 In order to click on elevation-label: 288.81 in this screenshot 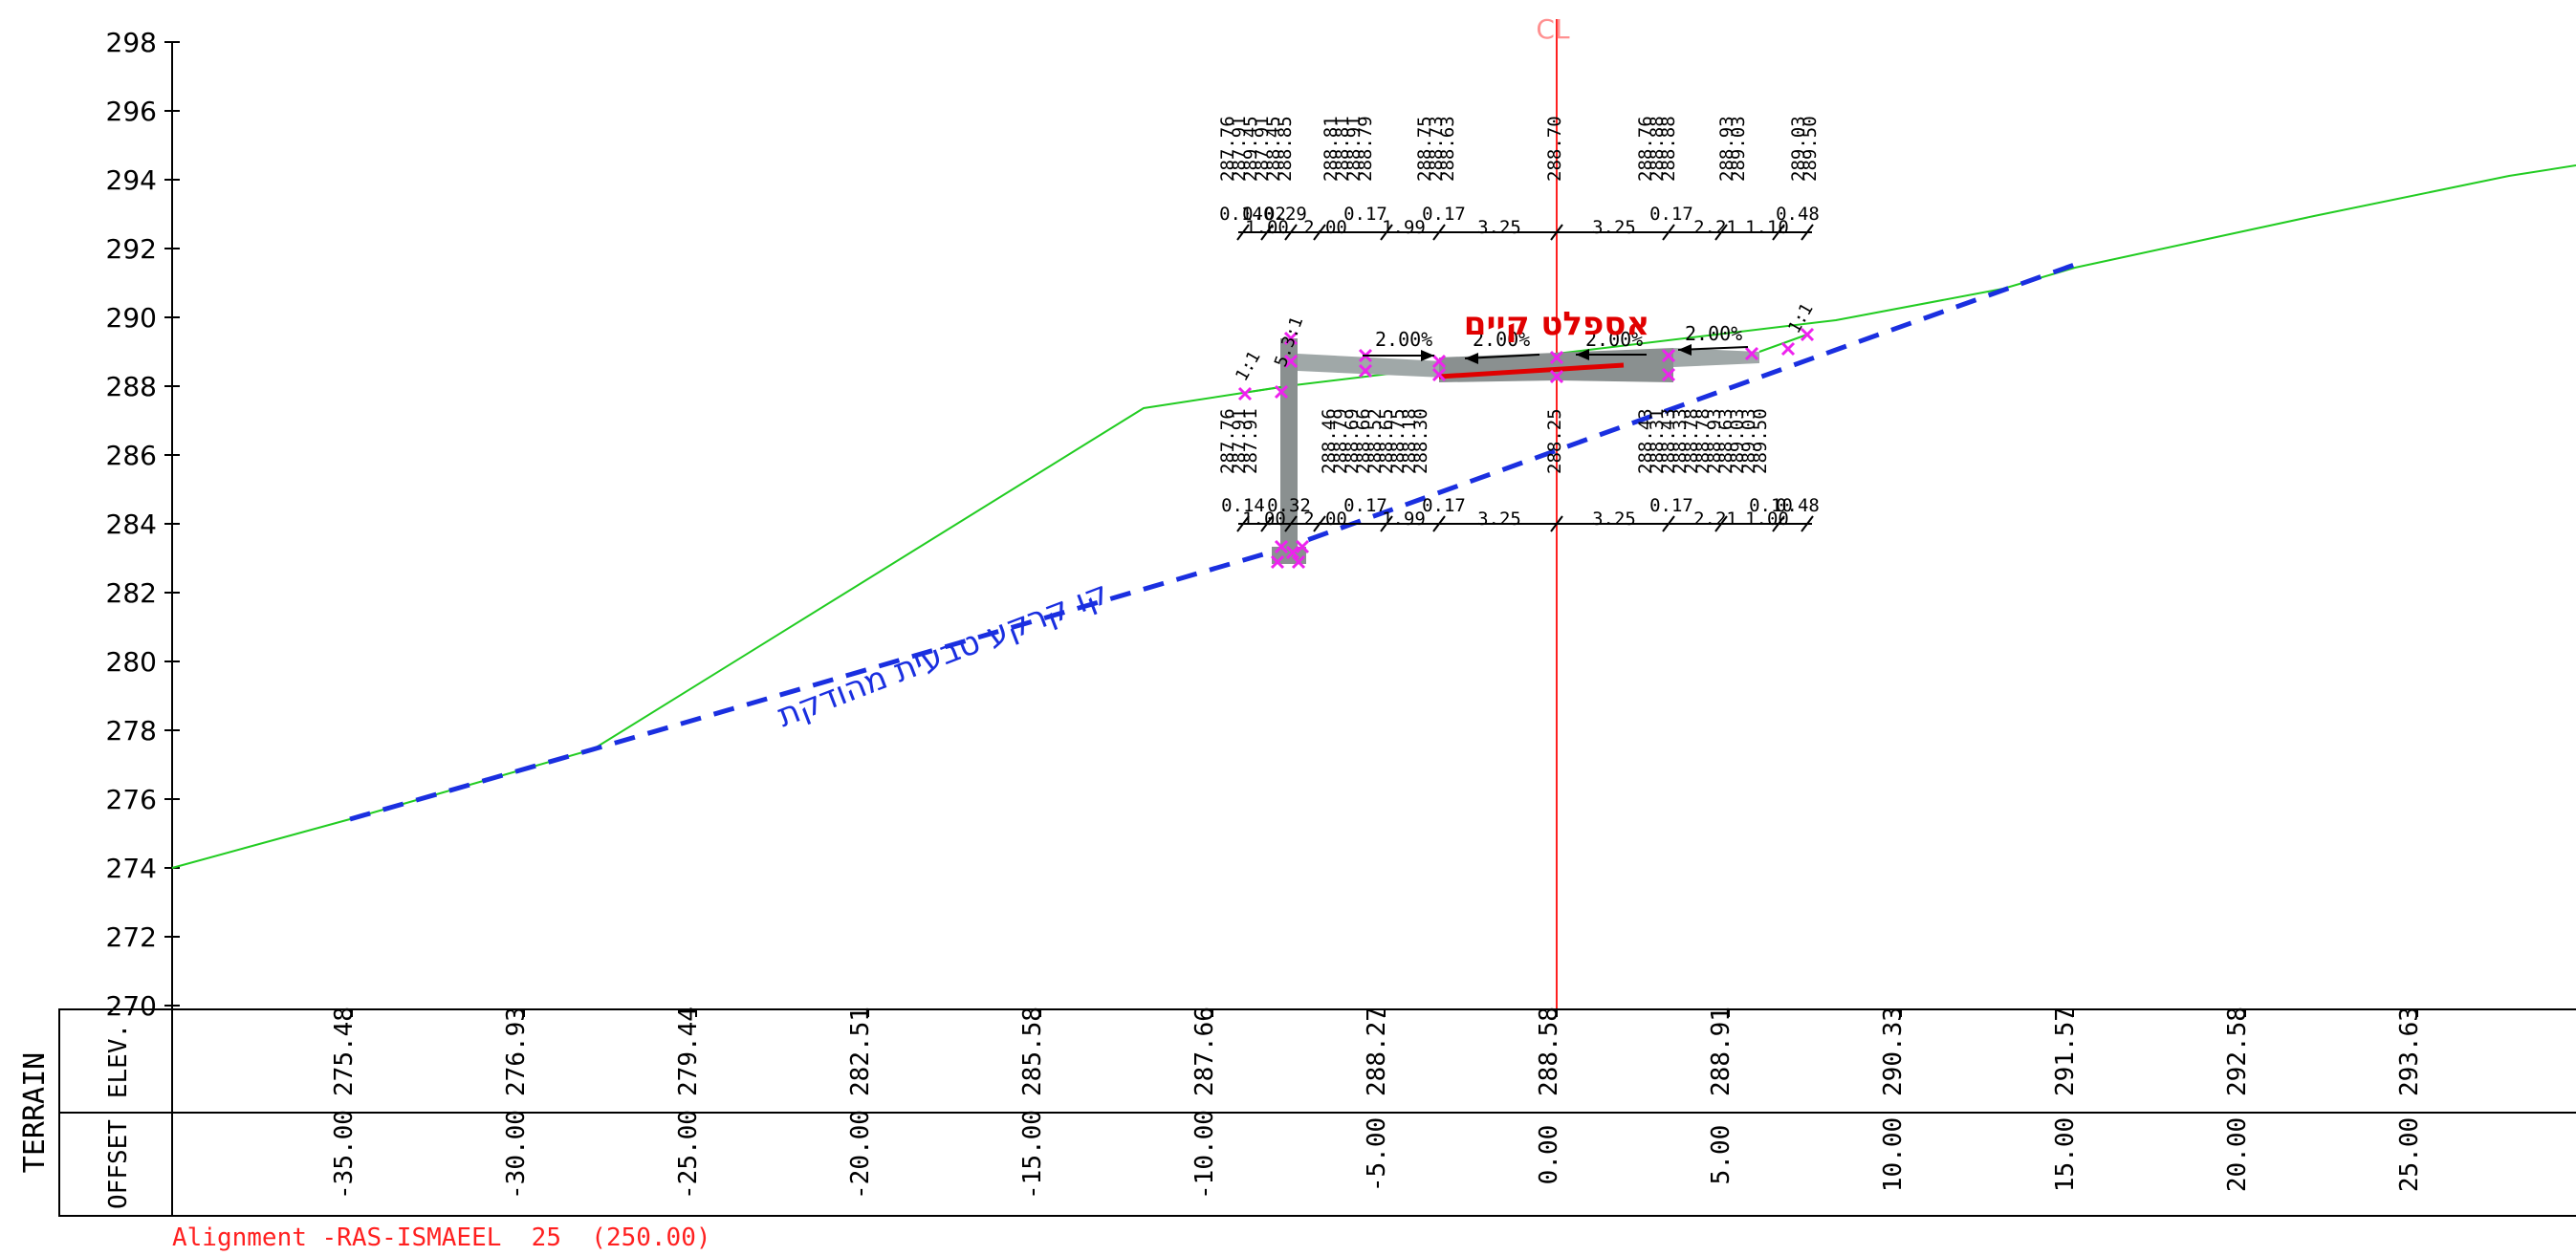, I will do `click(1331, 149)`.